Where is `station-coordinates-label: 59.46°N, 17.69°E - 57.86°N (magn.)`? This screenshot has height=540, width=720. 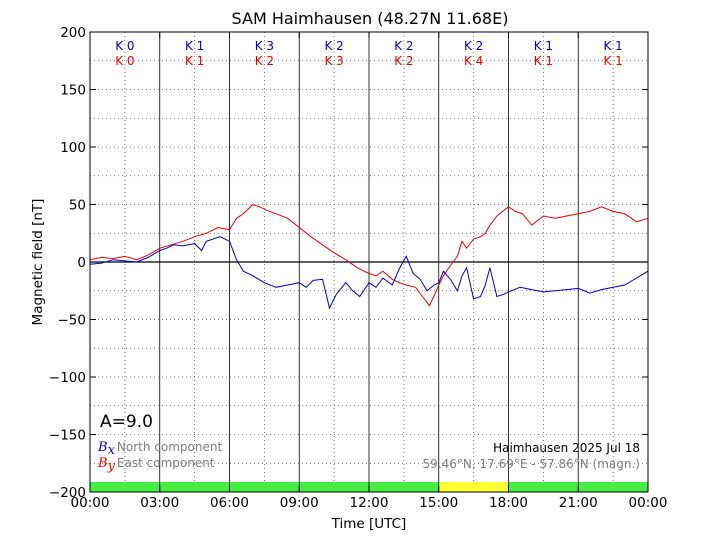 station-coordinates-label: 59.46°N, 17.69°E - 57.86°N (magn.) is located at coordinates (531, 464).